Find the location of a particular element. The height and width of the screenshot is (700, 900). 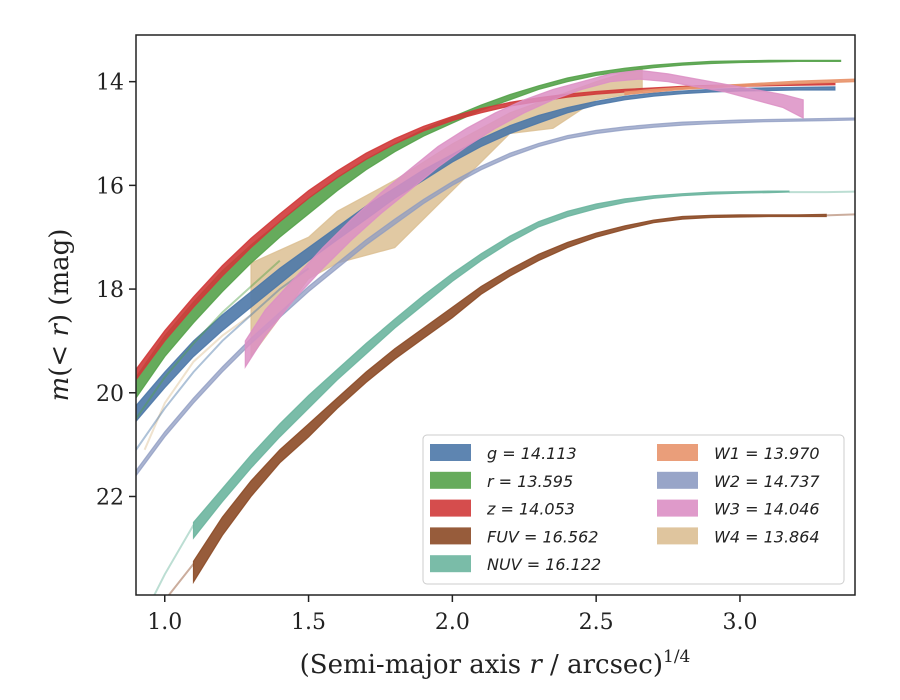

legend-item-w3: W3 = 14.046 is located at coordinates (738, 509).